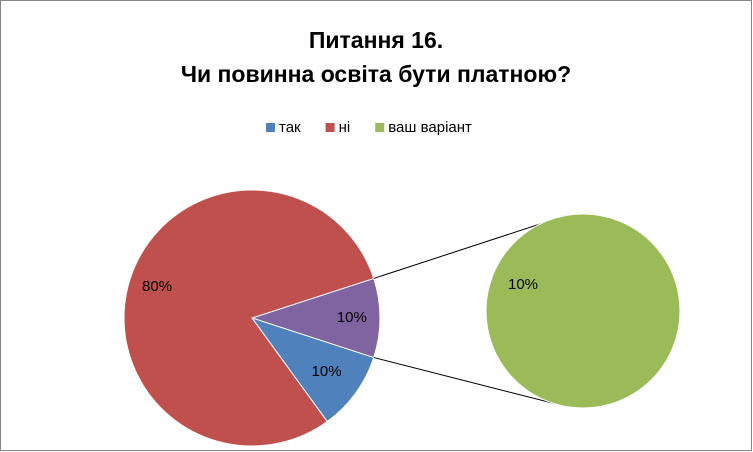 The width and height of the screenshot is (753, 452). I want to click on legend-label: ваш варіант, so click(430, 127).